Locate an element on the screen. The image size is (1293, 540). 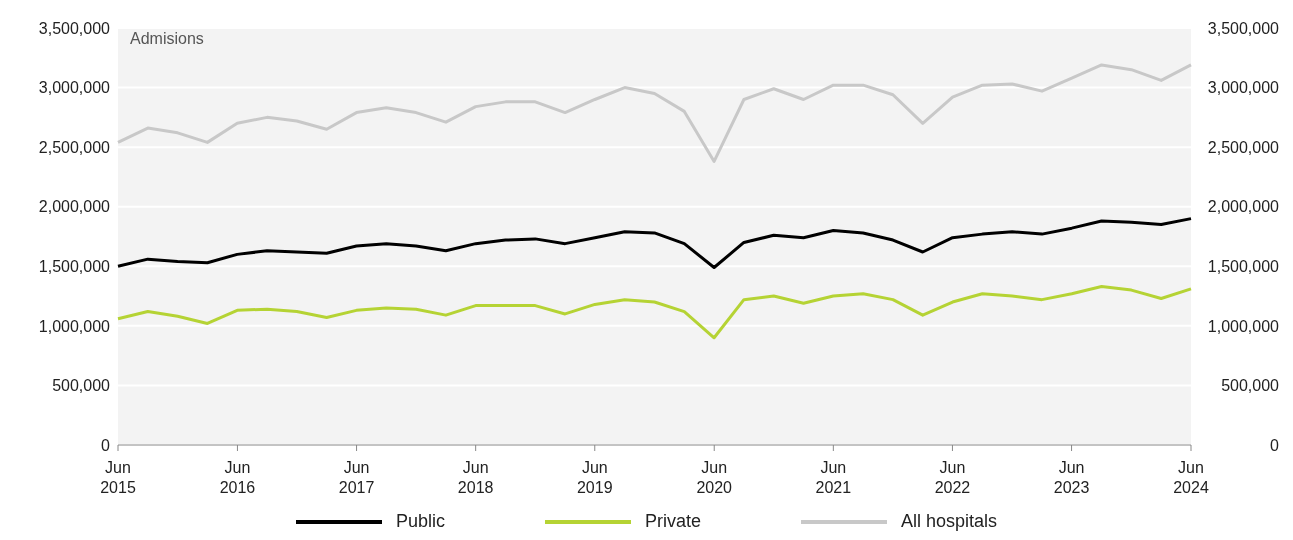
y-tick-label: 1,000,000 is located at coordinates (74, 326).